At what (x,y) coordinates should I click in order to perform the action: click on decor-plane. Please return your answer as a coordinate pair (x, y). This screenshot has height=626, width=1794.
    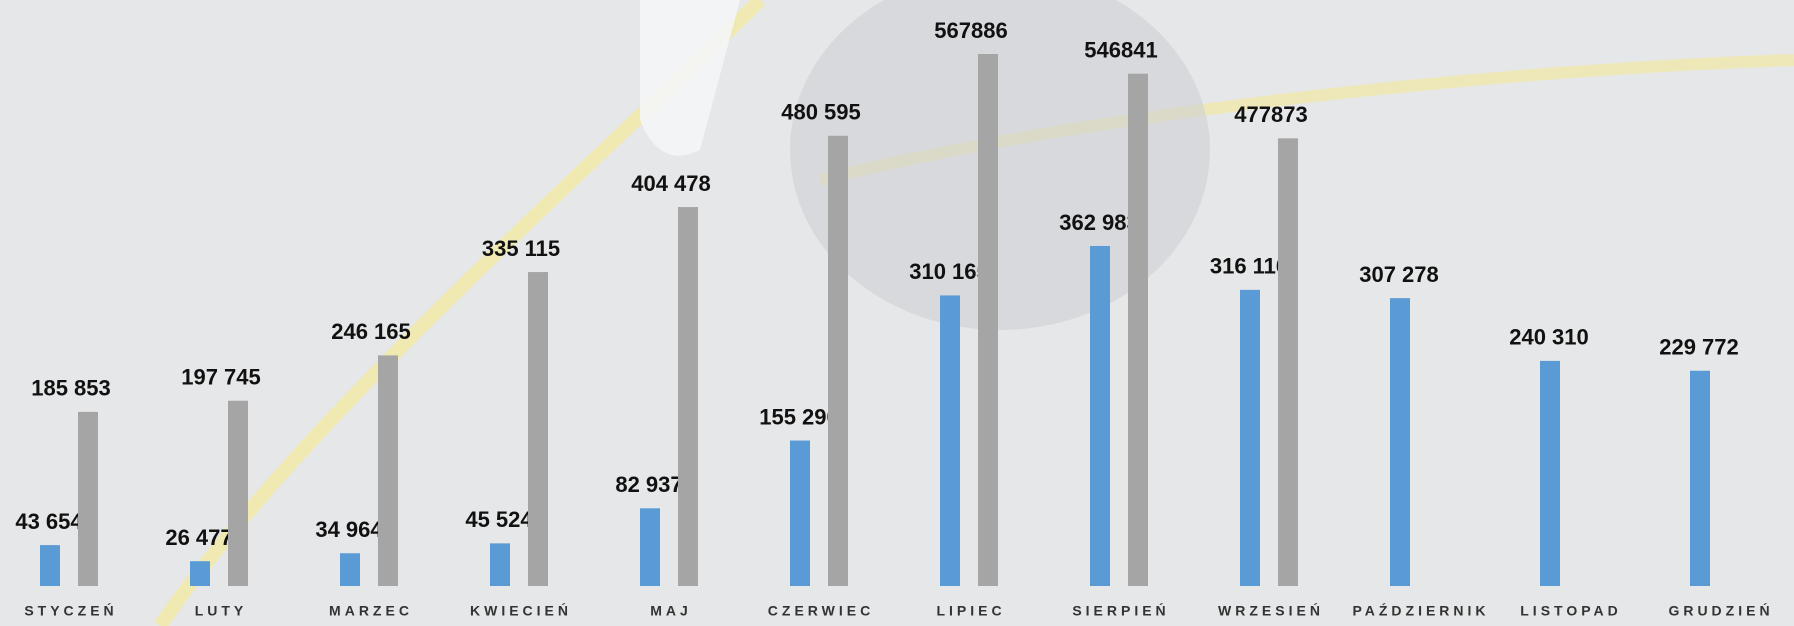
    Looking at the image, I should click on (690, 78).